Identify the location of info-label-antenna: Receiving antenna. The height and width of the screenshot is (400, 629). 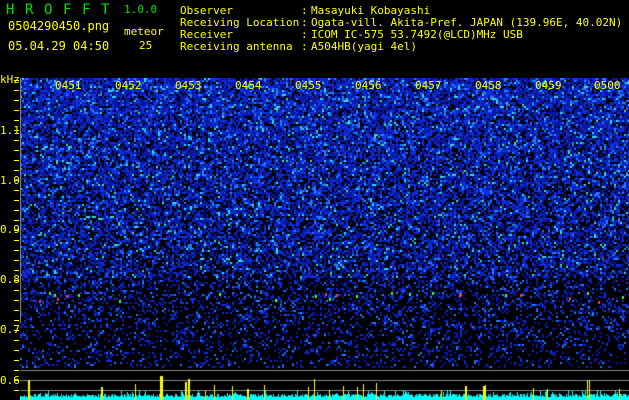
(236, 46).